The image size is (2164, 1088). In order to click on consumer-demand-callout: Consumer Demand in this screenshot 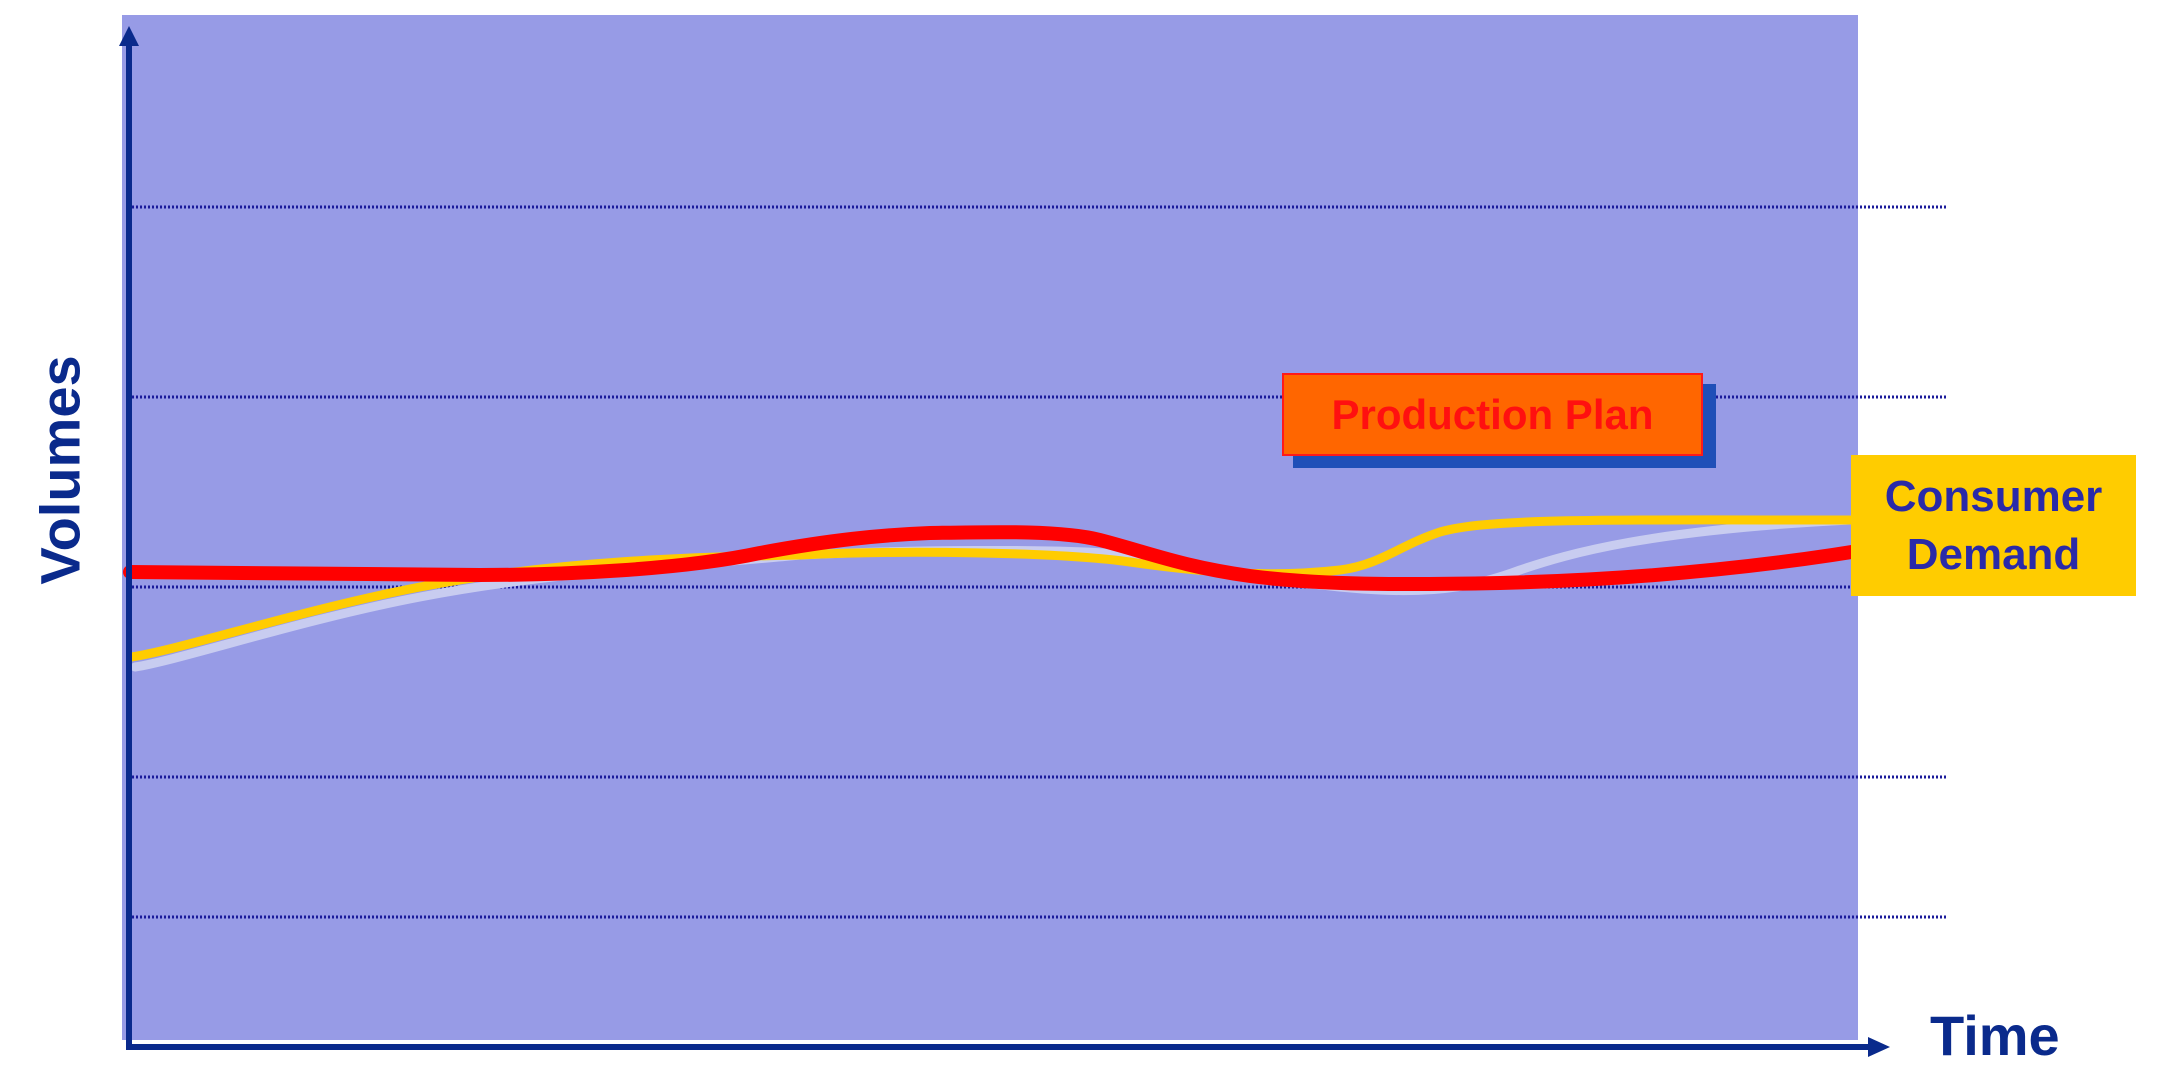, I will do `click(1993, 525)`.